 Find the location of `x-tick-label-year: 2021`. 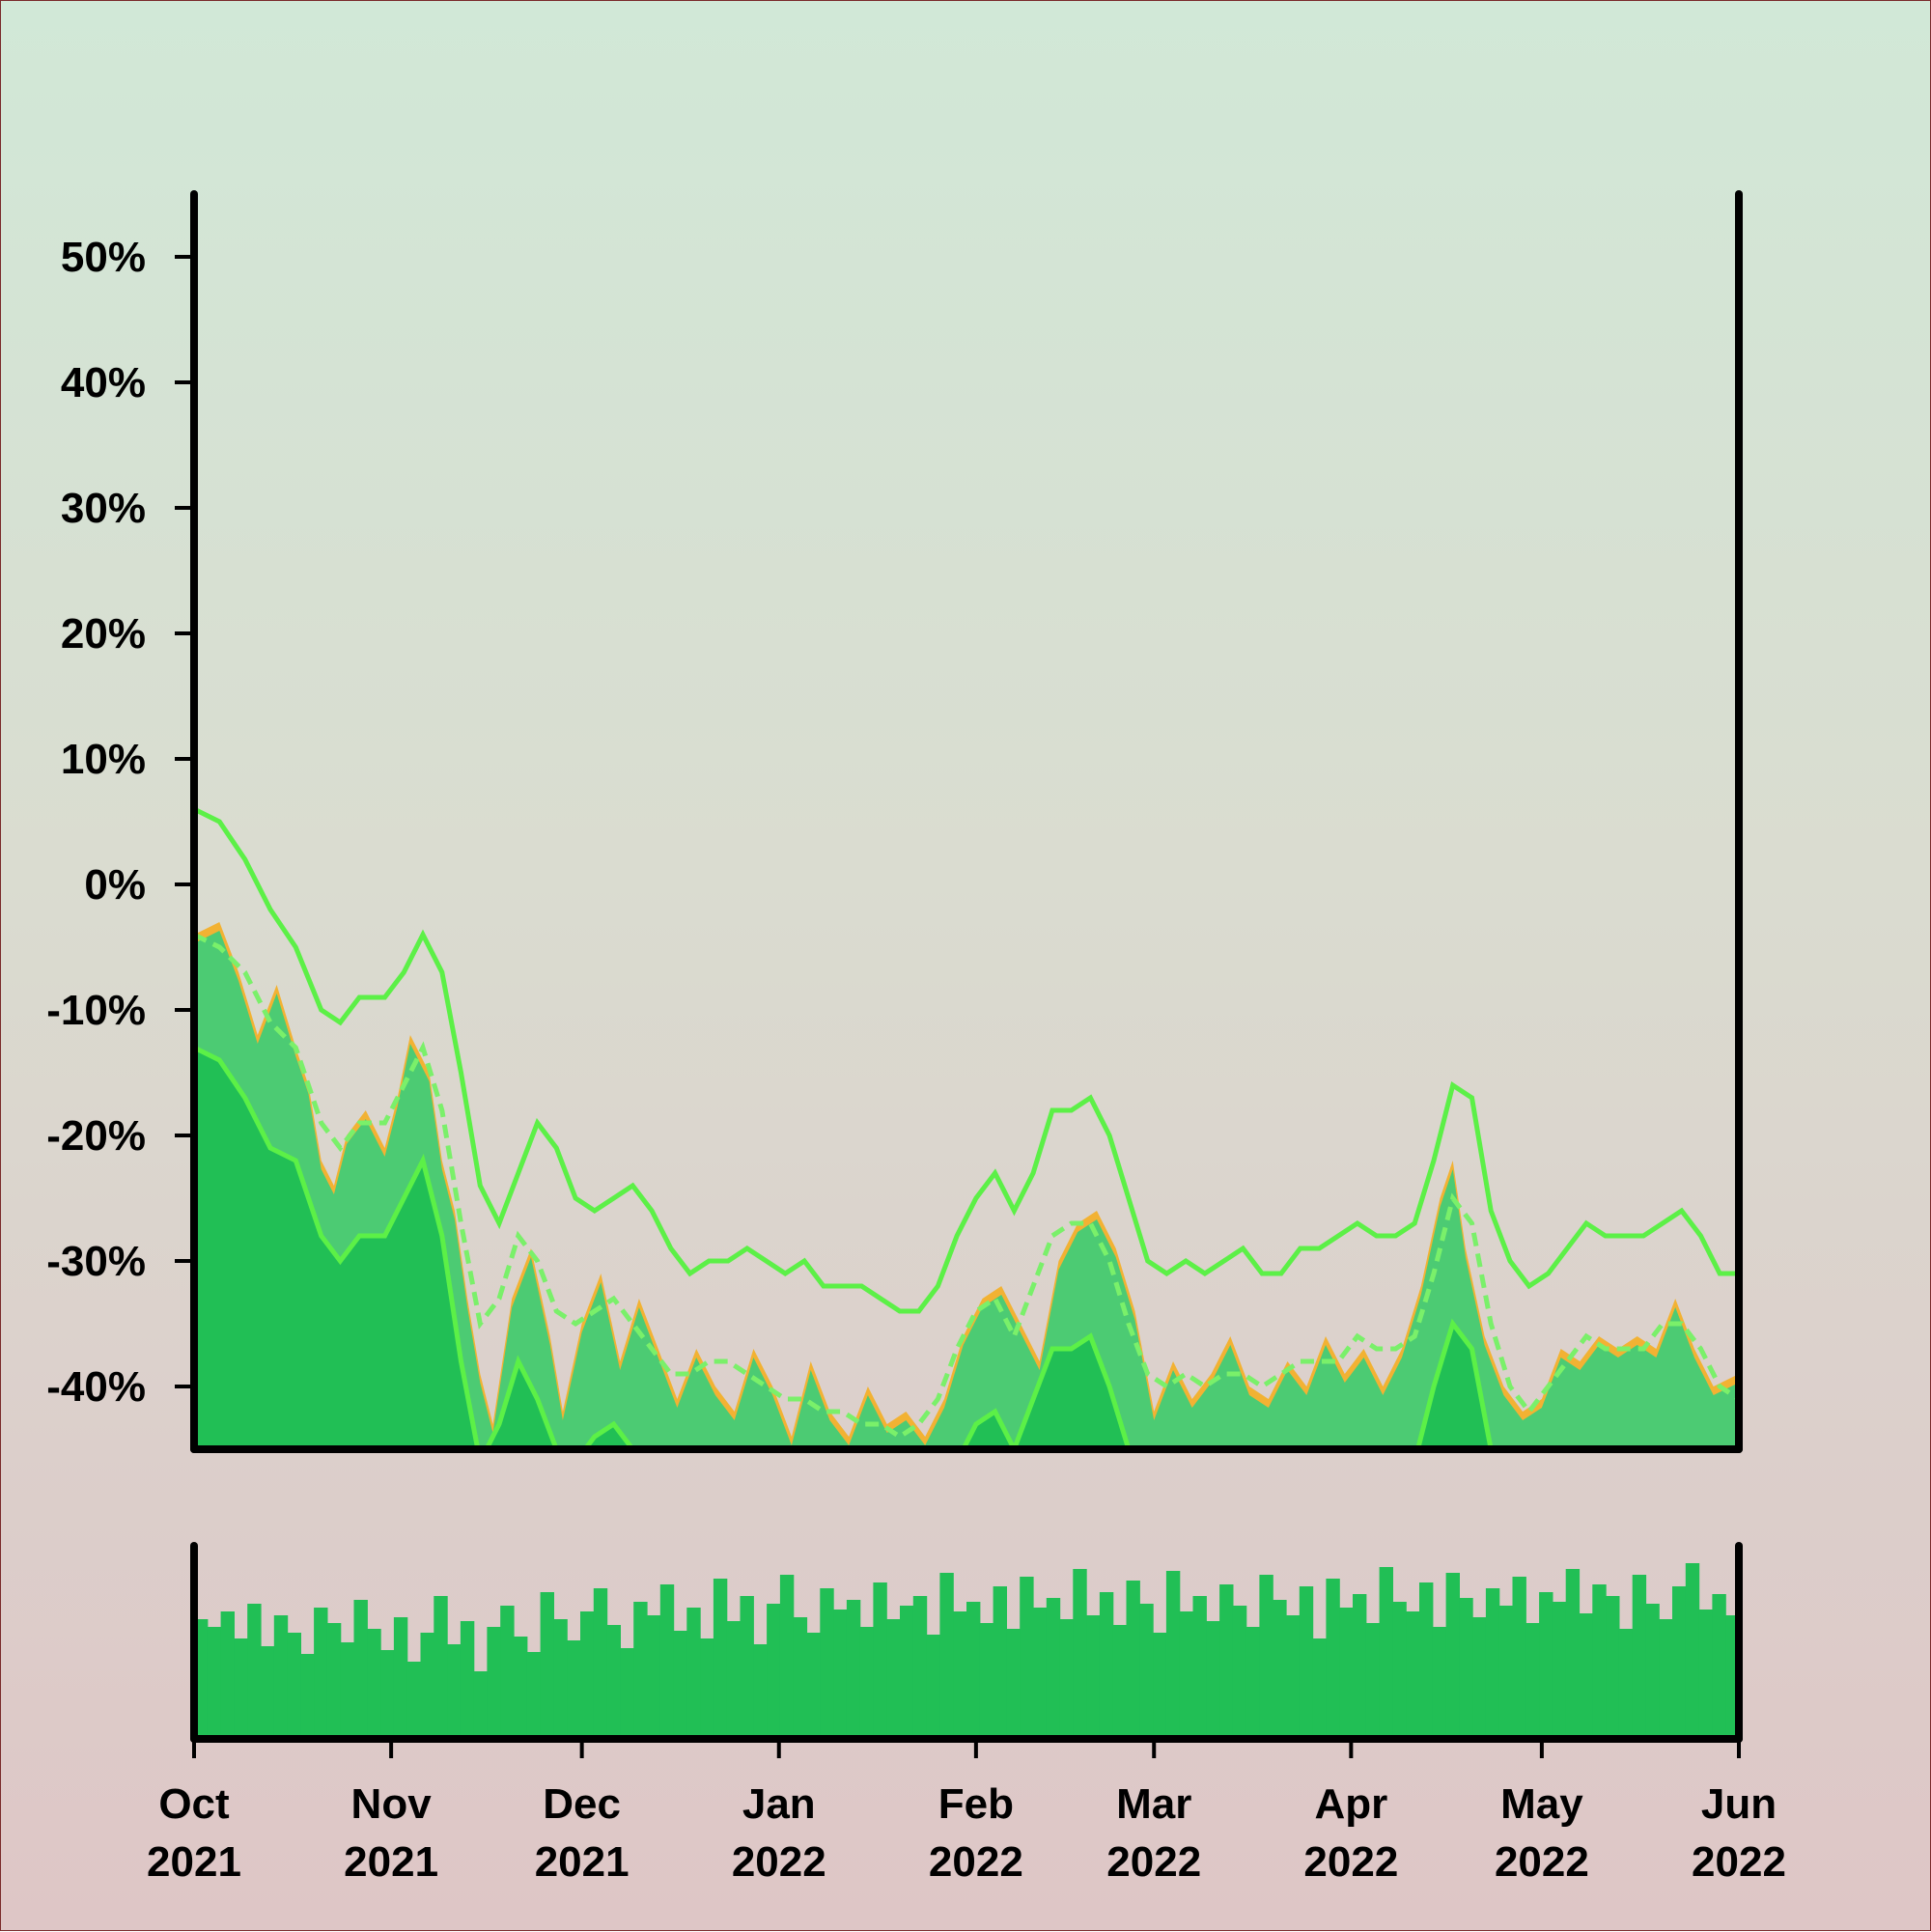

x-tick-label-year: 2021 is located at coordinates (194, 1862).